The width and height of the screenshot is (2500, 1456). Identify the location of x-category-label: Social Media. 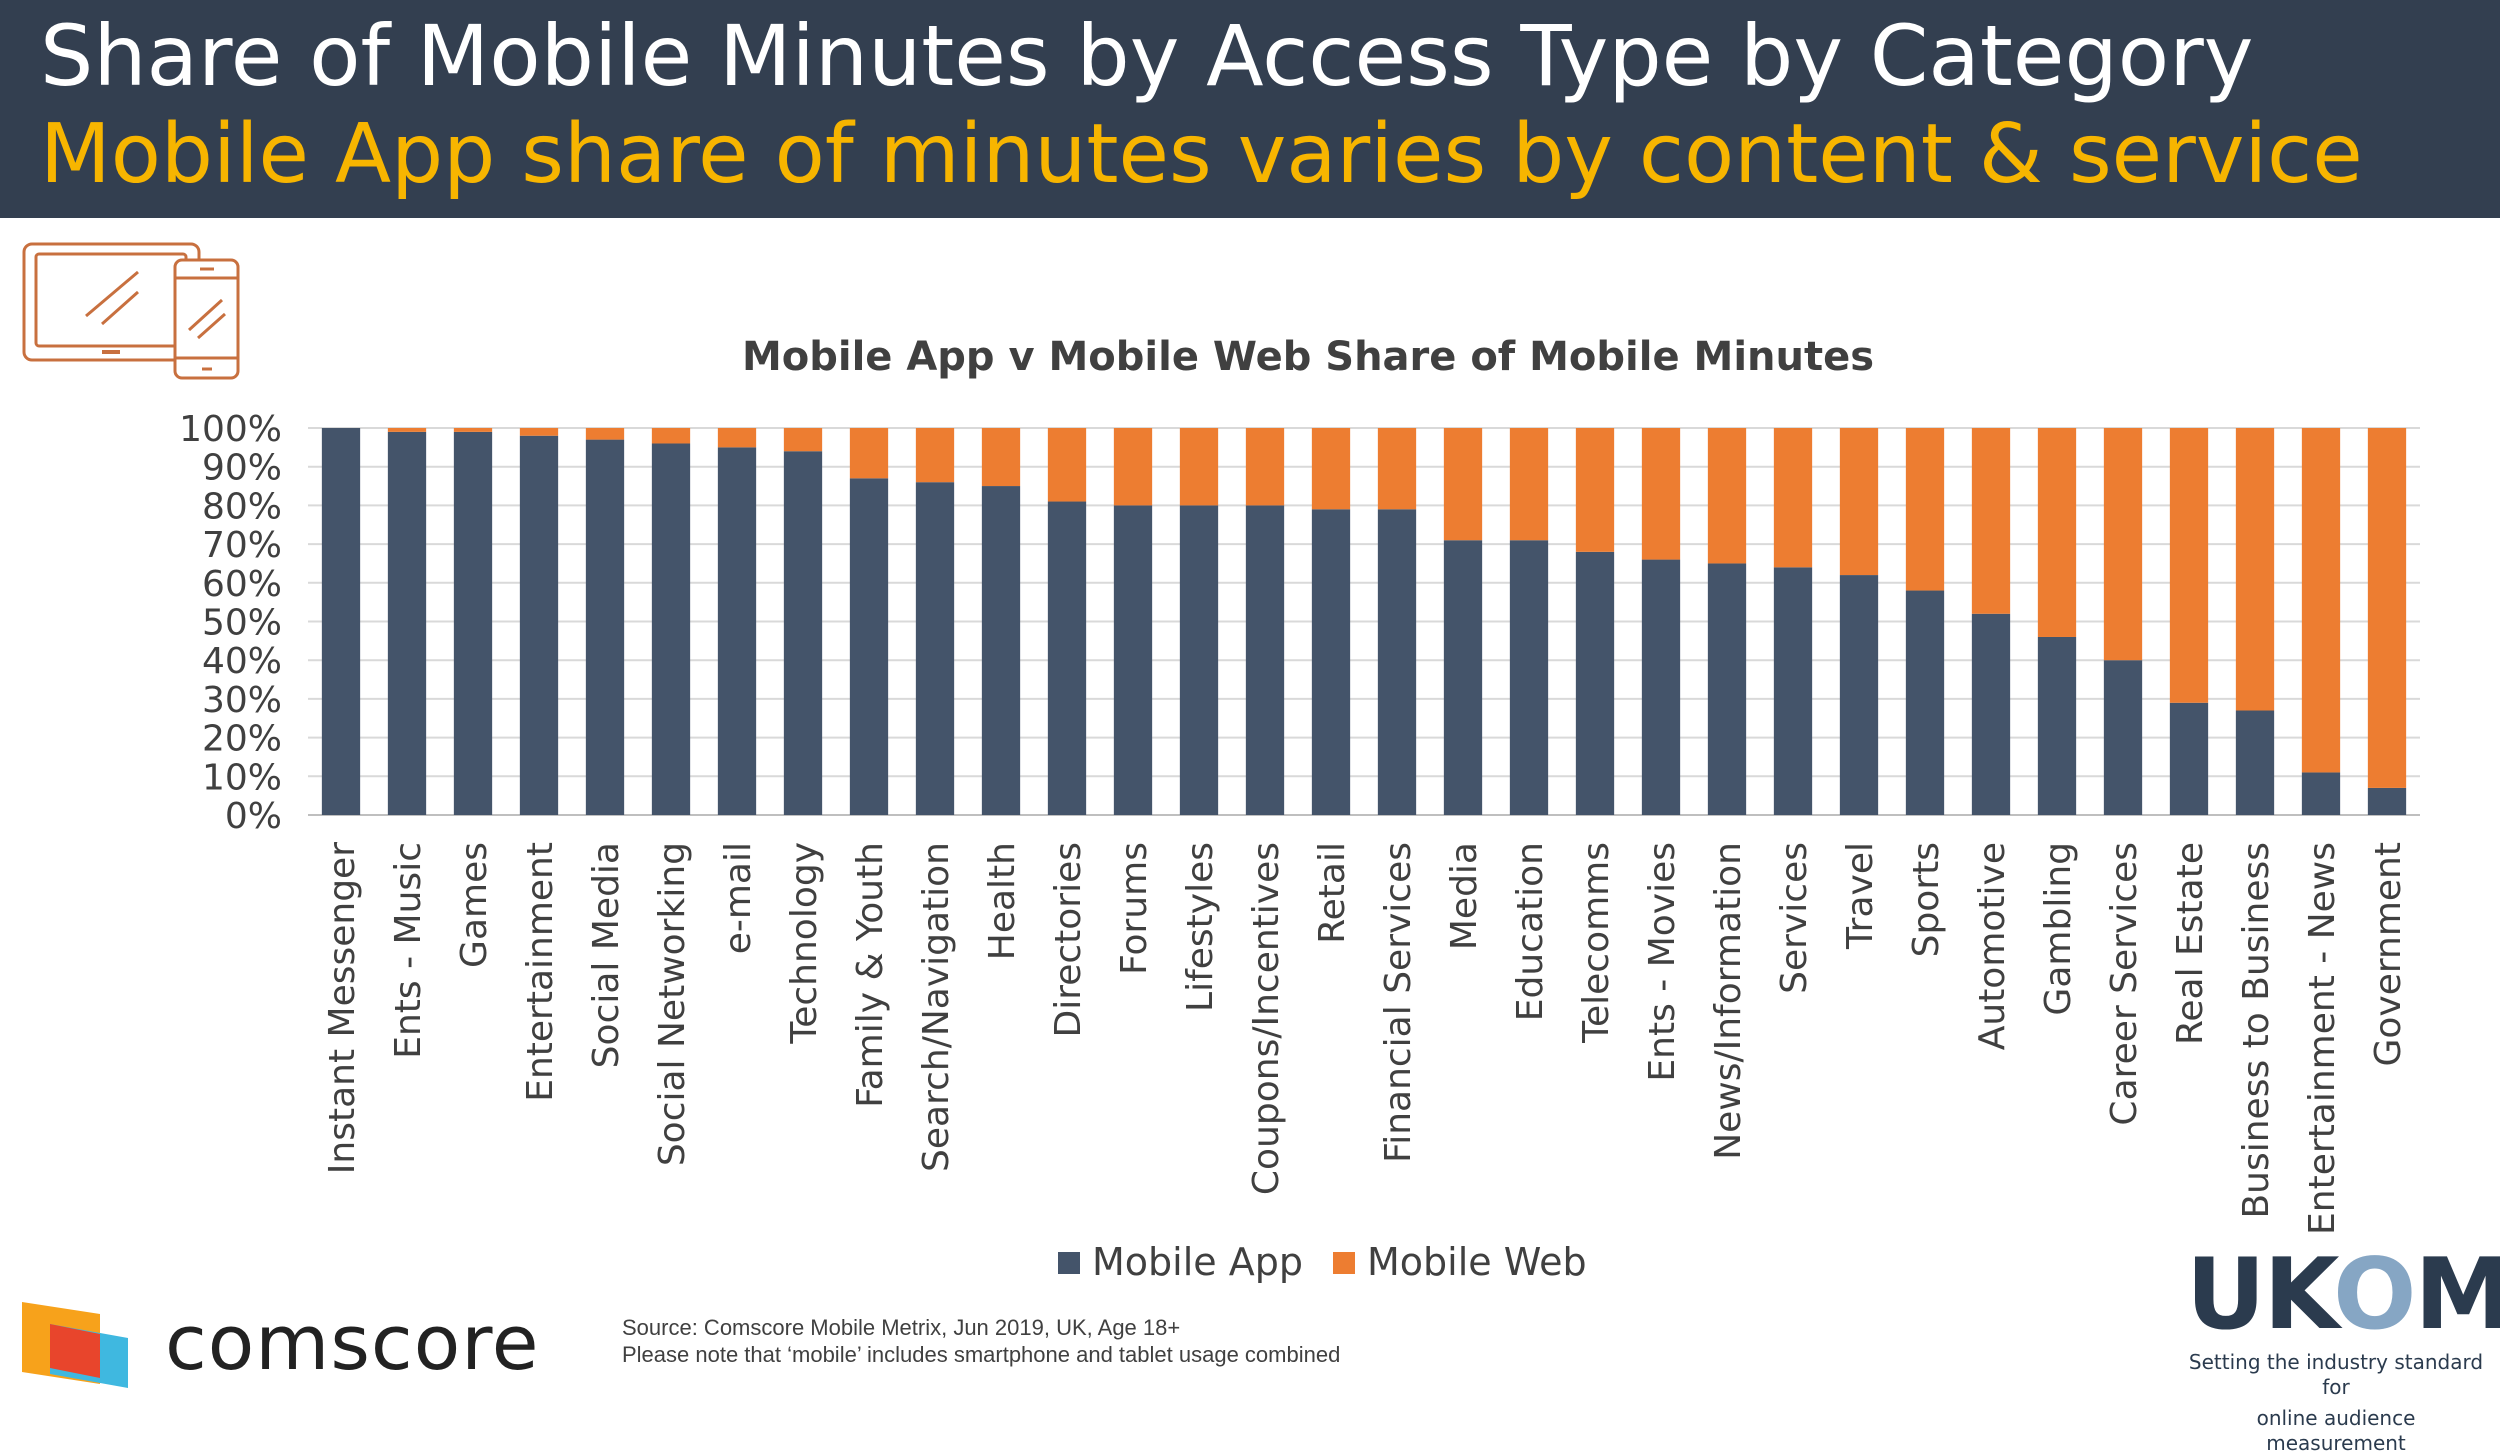
(606, 955).